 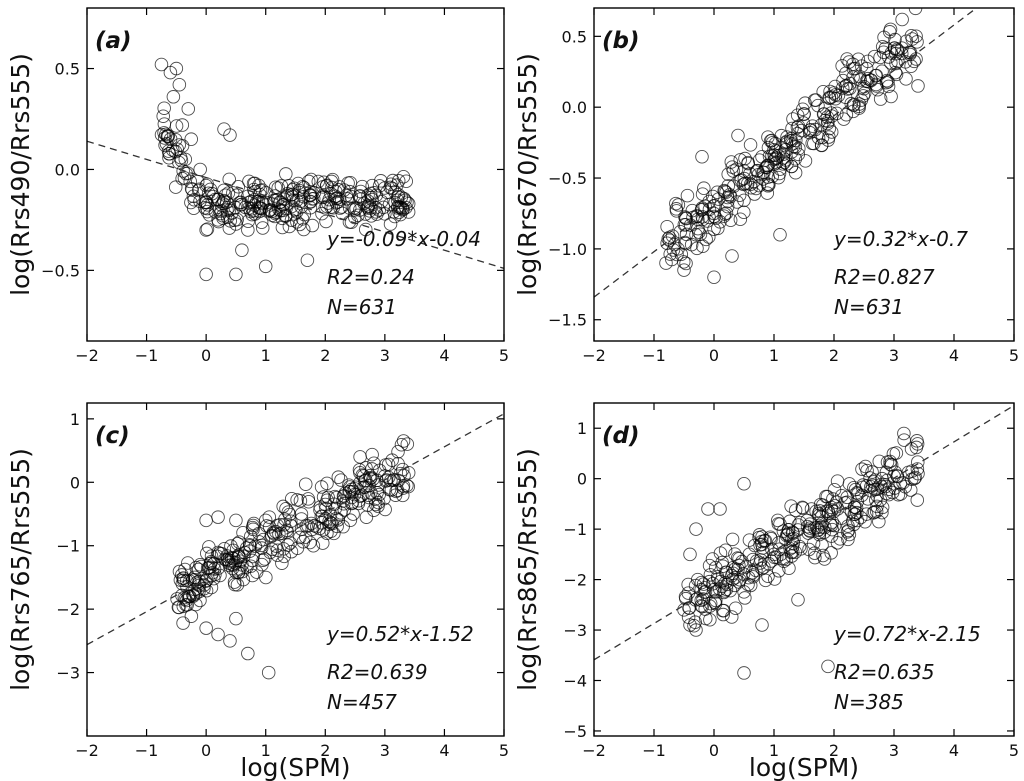 What do you see at coordinates (894, 355) in the screenshot?
I see `x-tick-label: 3` at bounding box center [894, 355].